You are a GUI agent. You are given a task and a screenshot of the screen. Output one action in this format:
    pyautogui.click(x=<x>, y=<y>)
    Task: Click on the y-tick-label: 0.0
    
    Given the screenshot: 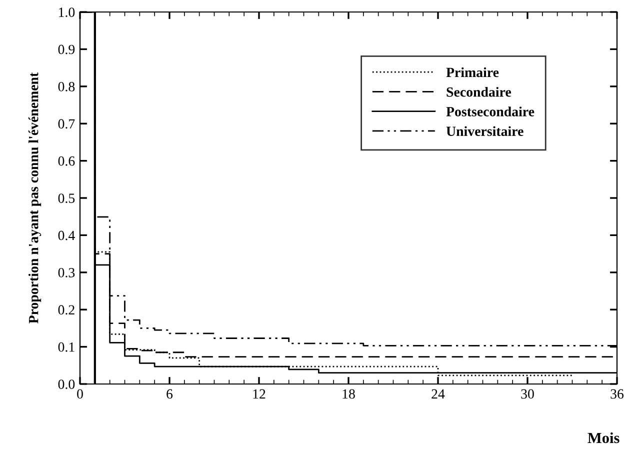 What is the action you would take?
    pyautogui.click(x=66, y=385)
    